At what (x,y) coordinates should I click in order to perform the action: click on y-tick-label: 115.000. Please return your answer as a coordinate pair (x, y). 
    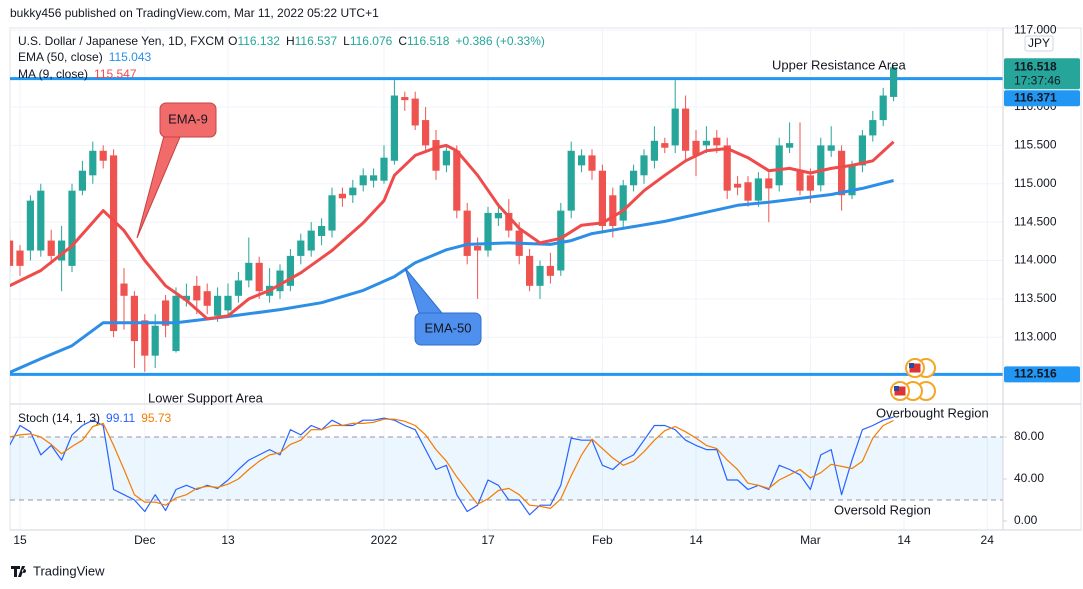
    Looking at the image, I should click on (1035, 183).